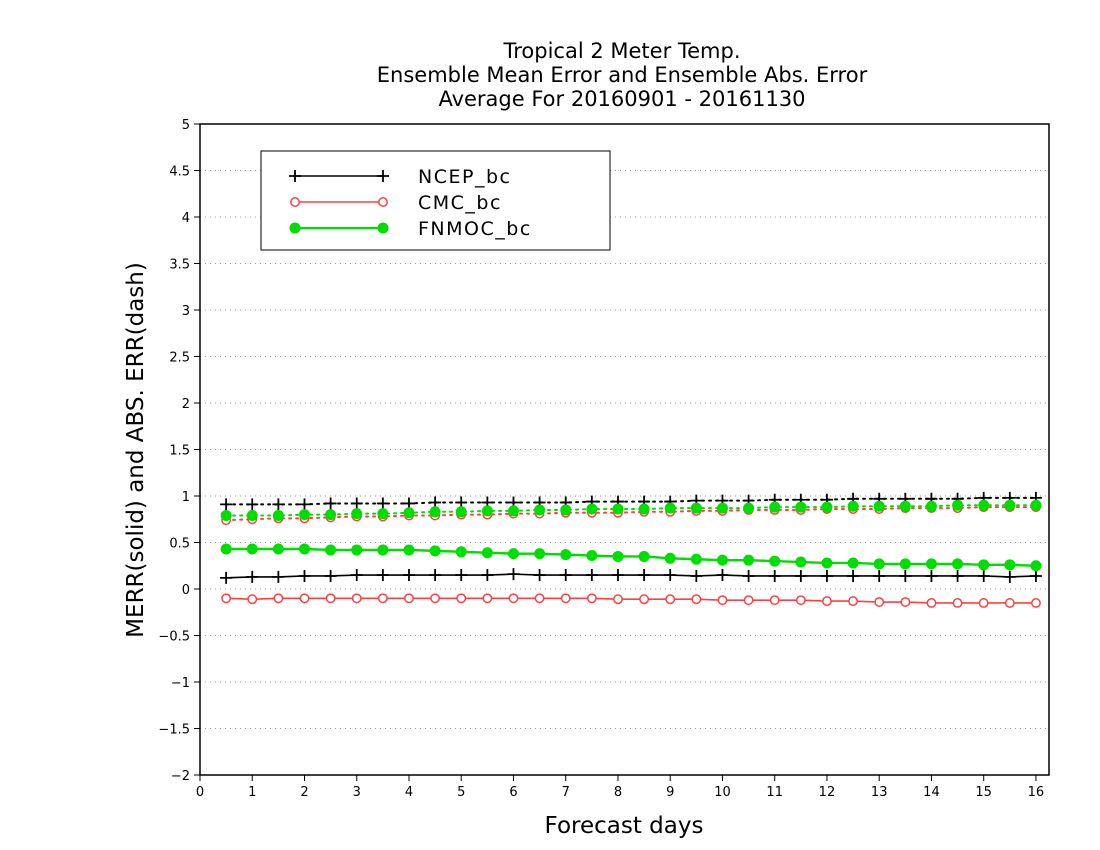 The height and width of the screenshot is (850, 1100). What do you see at coordinates (931, 792) in the screenshot?
I see `x-tick-label: 14` at bounding box center [931, 792].